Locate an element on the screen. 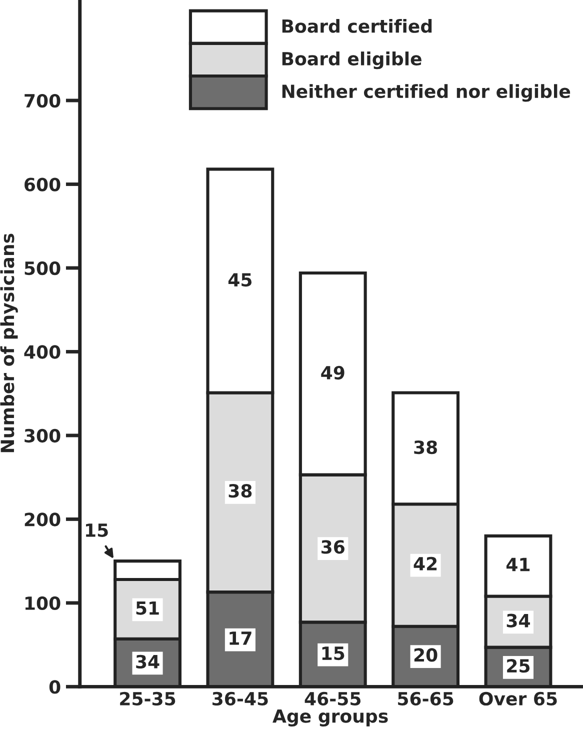 The image size is (583, 736). x-tick-label: 56-65 is located at coordinates (426, 699).